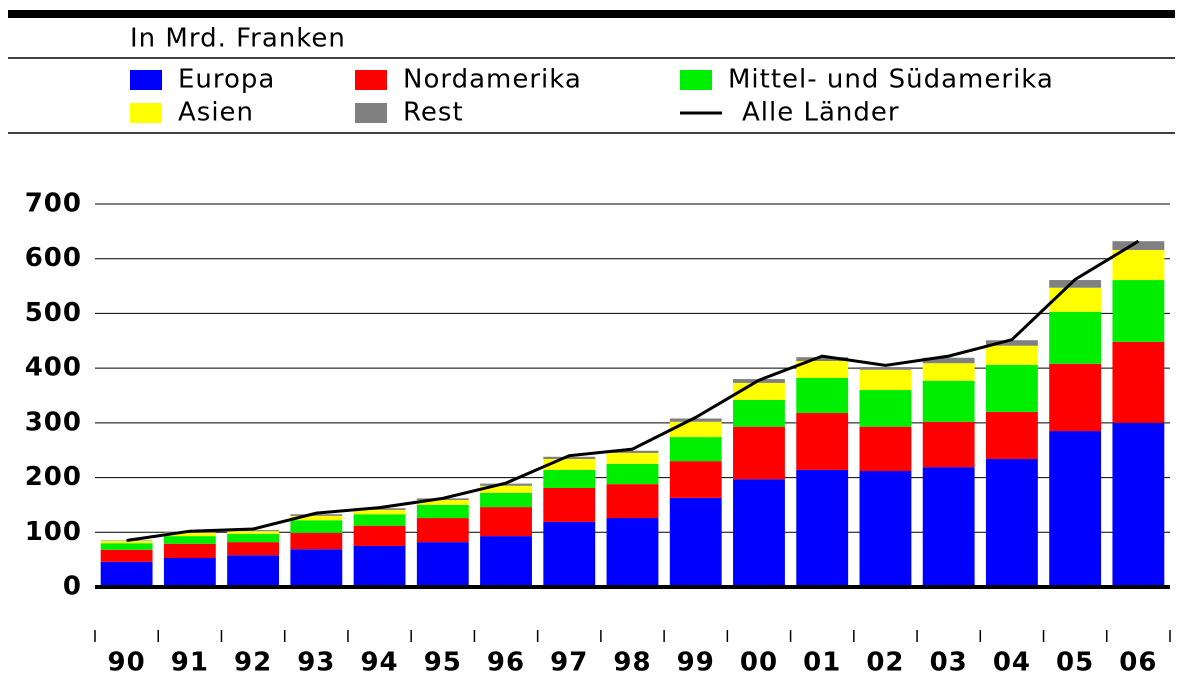 The width and height of the screenshot is (1177, 679). Describe the element at coordinates (53, 368) in the screenshot. I see `y-tick-label: 400` at that location.